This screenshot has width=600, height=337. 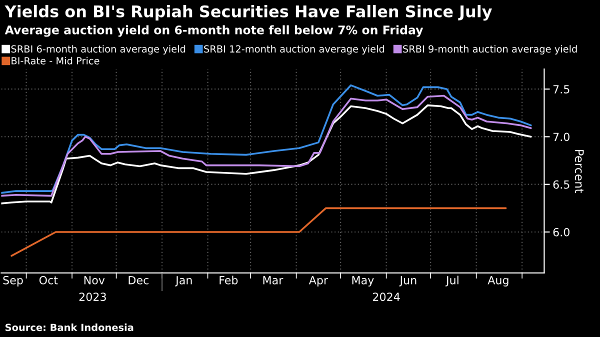 I want to click on x-tick-label: Jan, so click(x=183, y=281).